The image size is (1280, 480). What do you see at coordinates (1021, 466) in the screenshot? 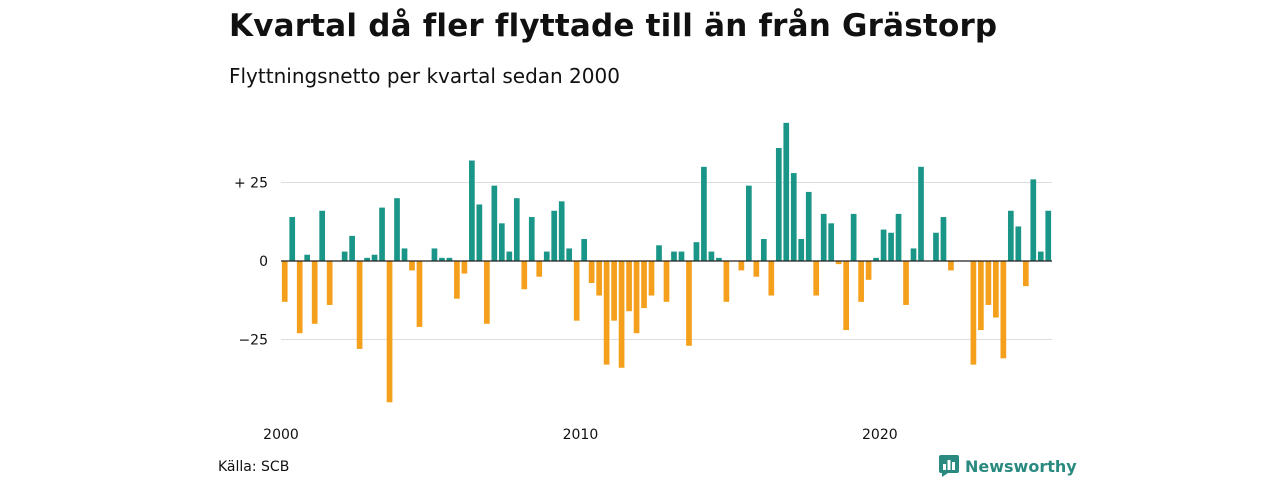
I see `brand-name: Newsworthy` at bounding box center [1021, 466].